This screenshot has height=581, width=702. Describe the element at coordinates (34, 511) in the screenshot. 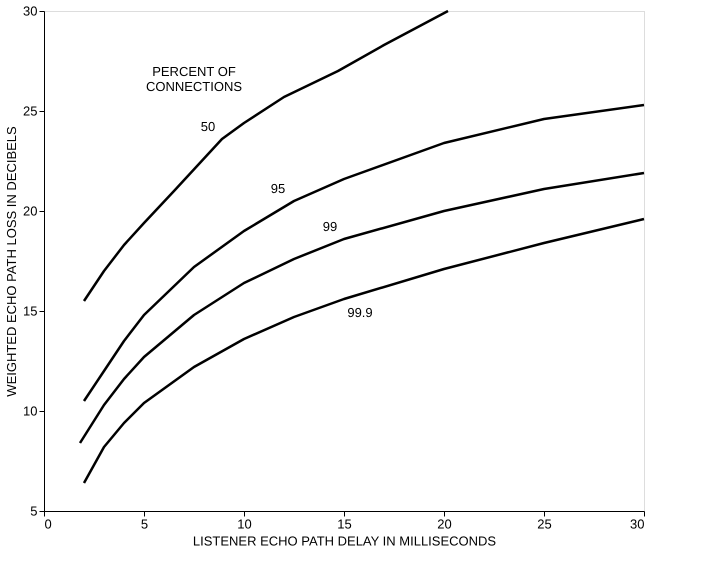

I see `y-tick-label: 5` at that location.